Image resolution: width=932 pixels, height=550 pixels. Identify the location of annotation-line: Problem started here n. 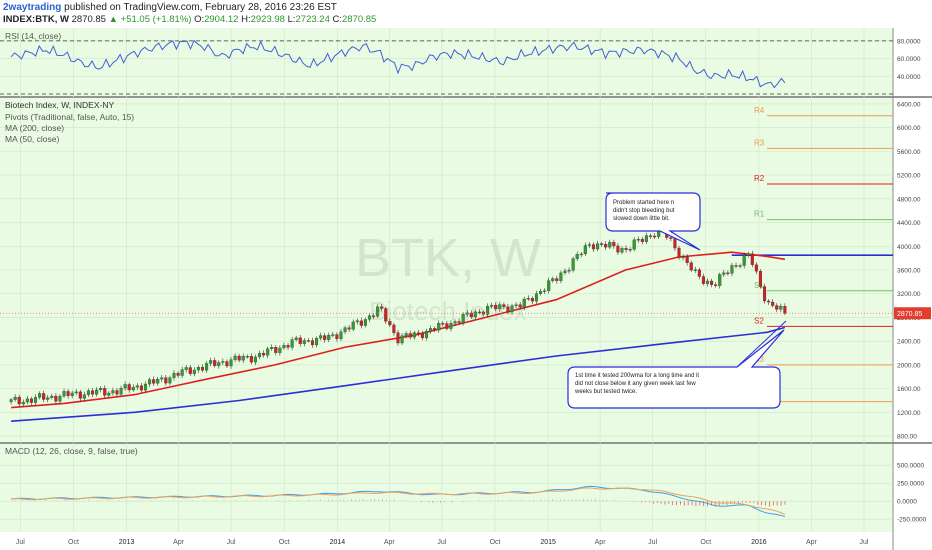
(643, 203).